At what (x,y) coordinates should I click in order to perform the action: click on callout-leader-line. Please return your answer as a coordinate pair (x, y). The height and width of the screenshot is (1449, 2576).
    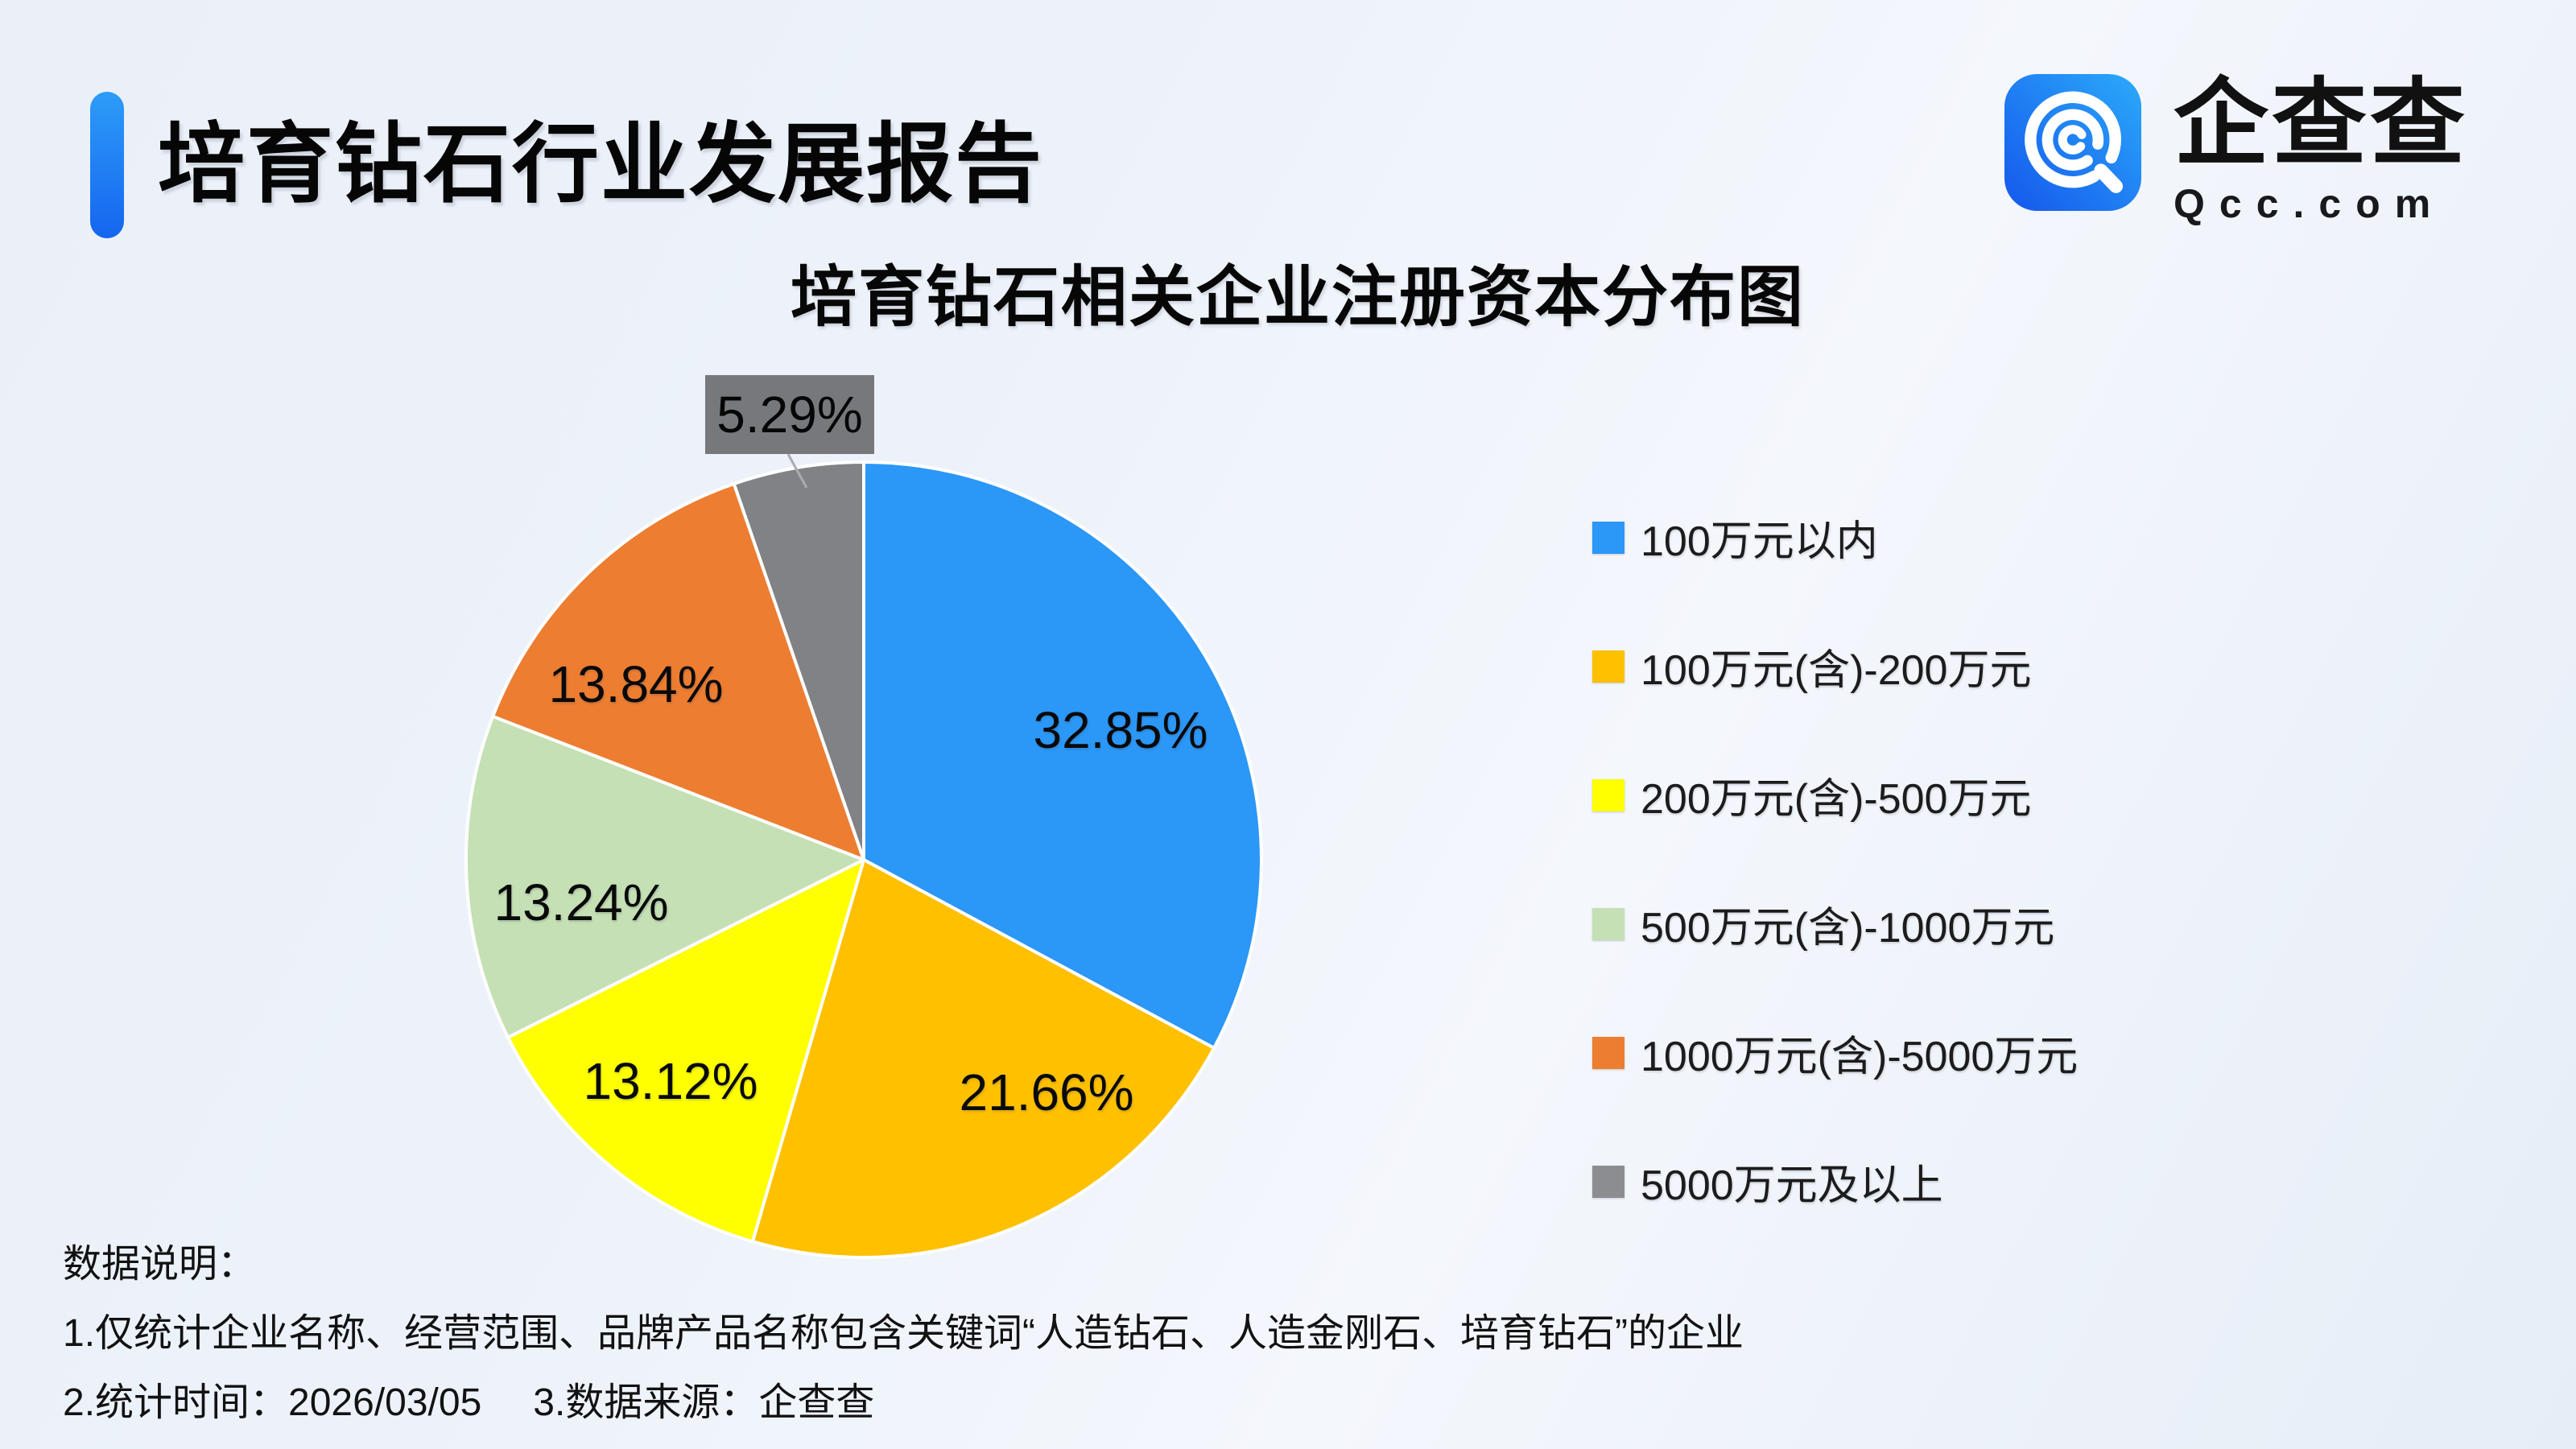
    Looking at the image, I should click on (797, 471).